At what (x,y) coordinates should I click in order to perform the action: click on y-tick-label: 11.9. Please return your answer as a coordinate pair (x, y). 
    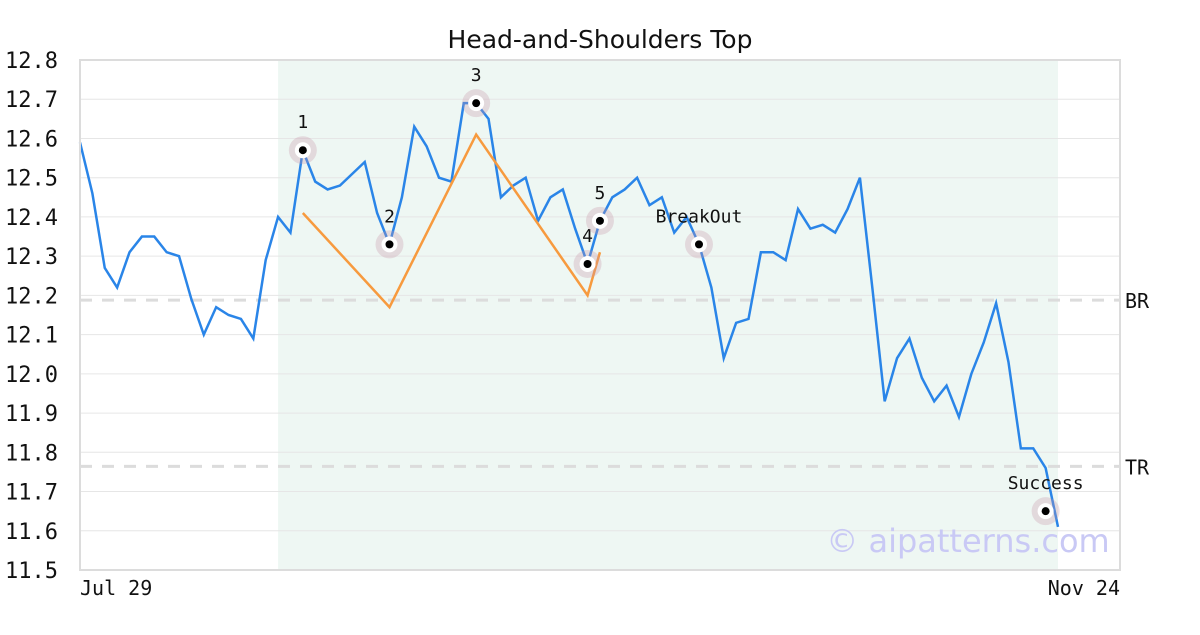
    Looking at the image, I should click on (31, 414).